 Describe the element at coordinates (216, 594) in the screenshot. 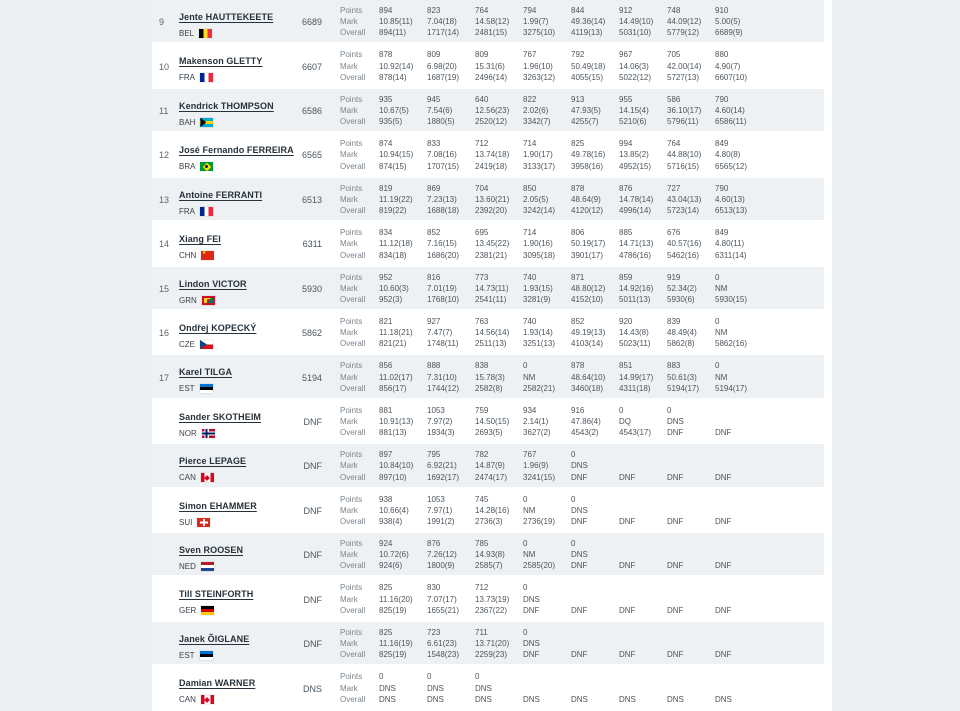

I see `athlete-name-link: Till STEINFORTH` at that location.